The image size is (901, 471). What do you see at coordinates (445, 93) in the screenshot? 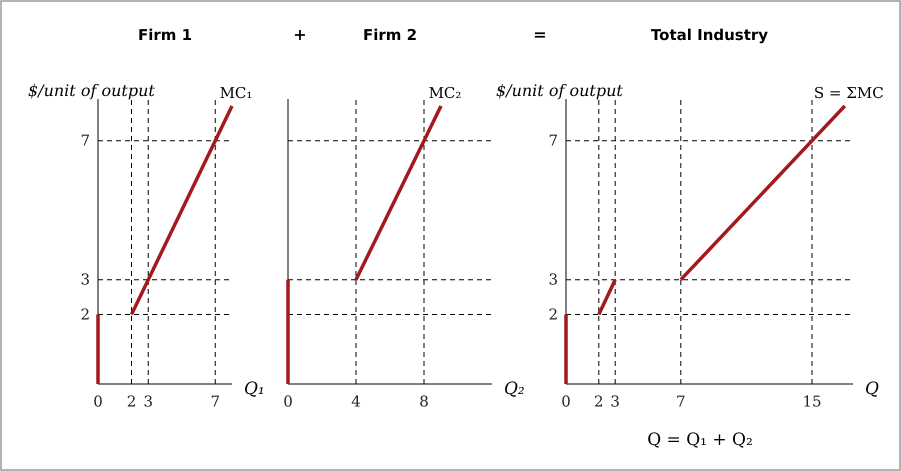
I see `series-label: MC₂` at bounding box center [445, 93].